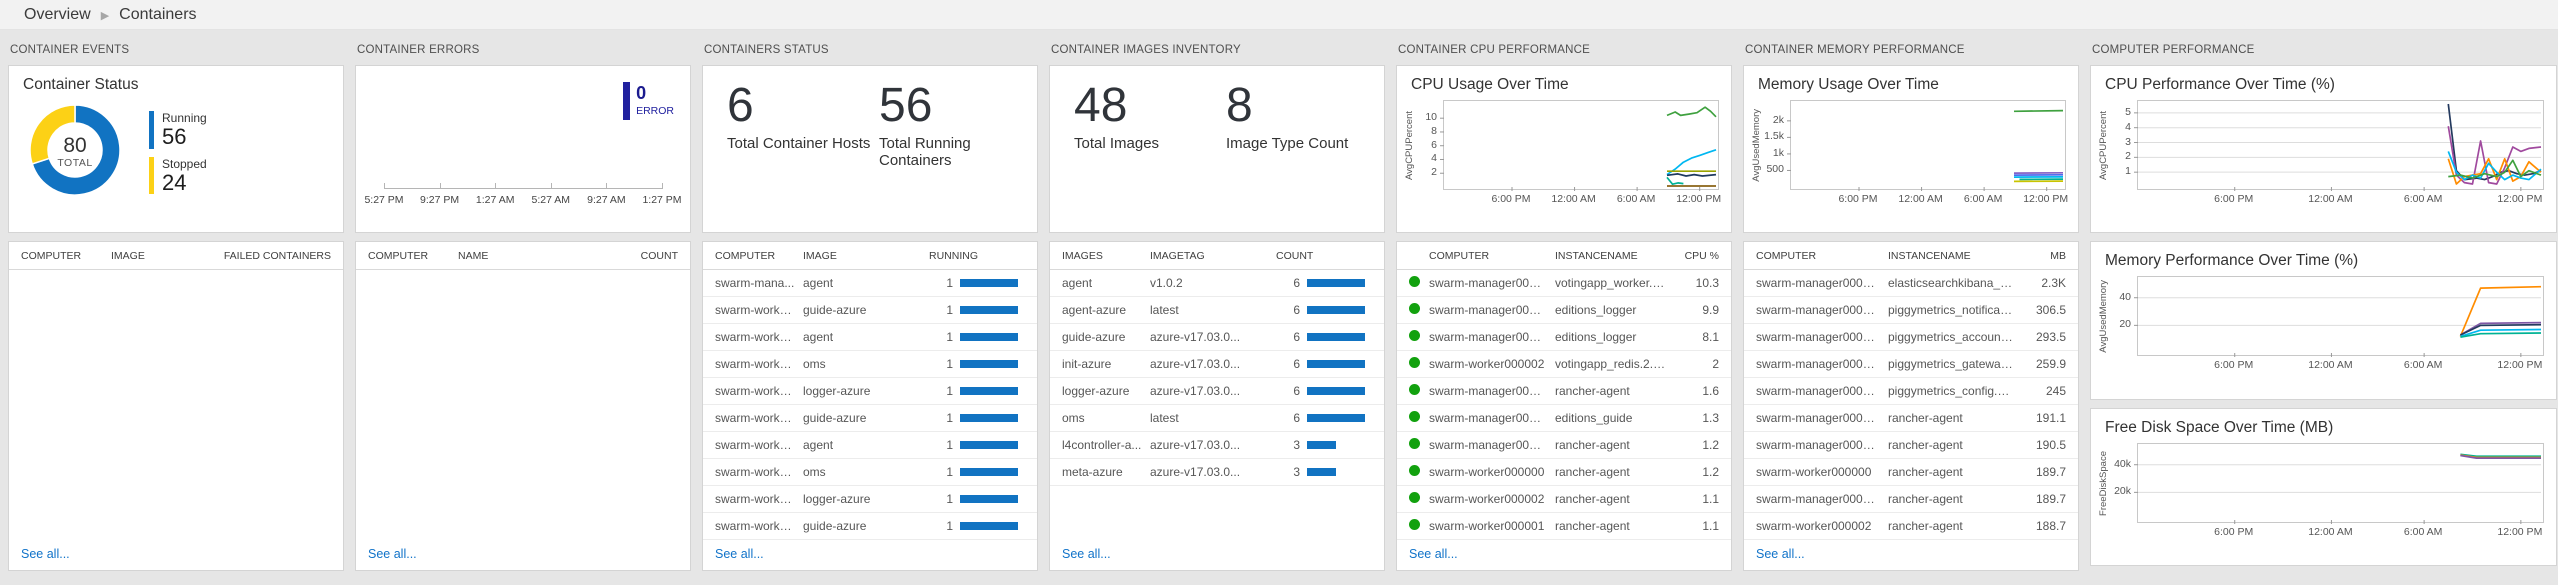 The width and height of the screenshot is (2558, 585). Describe the element at coordinates (151, 175) in the screenshot. I see `legend-swatch` at that location.